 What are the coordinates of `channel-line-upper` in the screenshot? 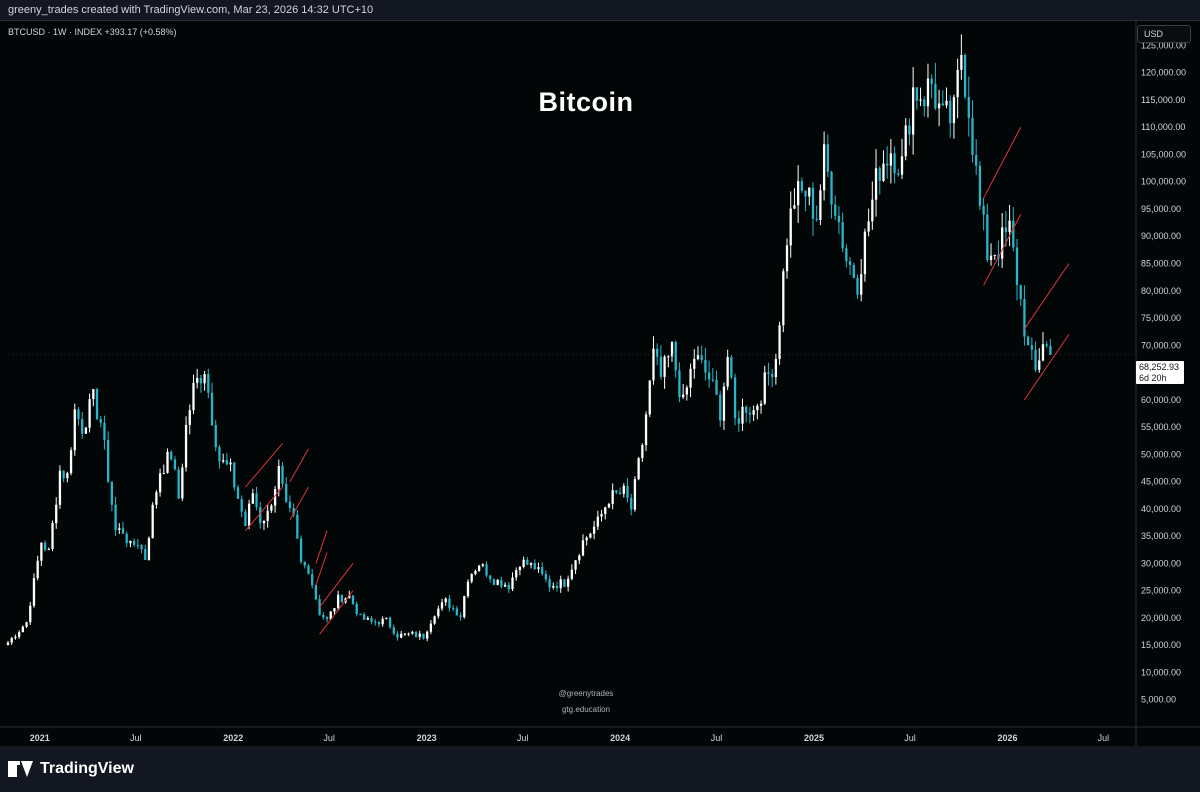 It's located at (321, 547).